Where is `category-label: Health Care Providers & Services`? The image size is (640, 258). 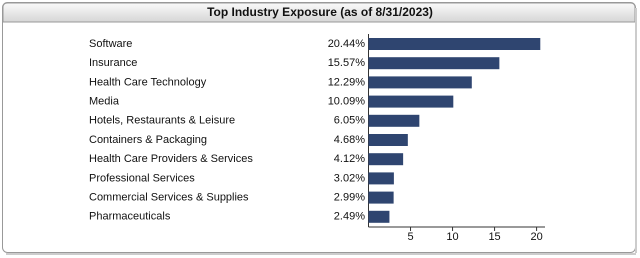
category-label: Health Care Providers & Services is located at coordinates (171, 159).